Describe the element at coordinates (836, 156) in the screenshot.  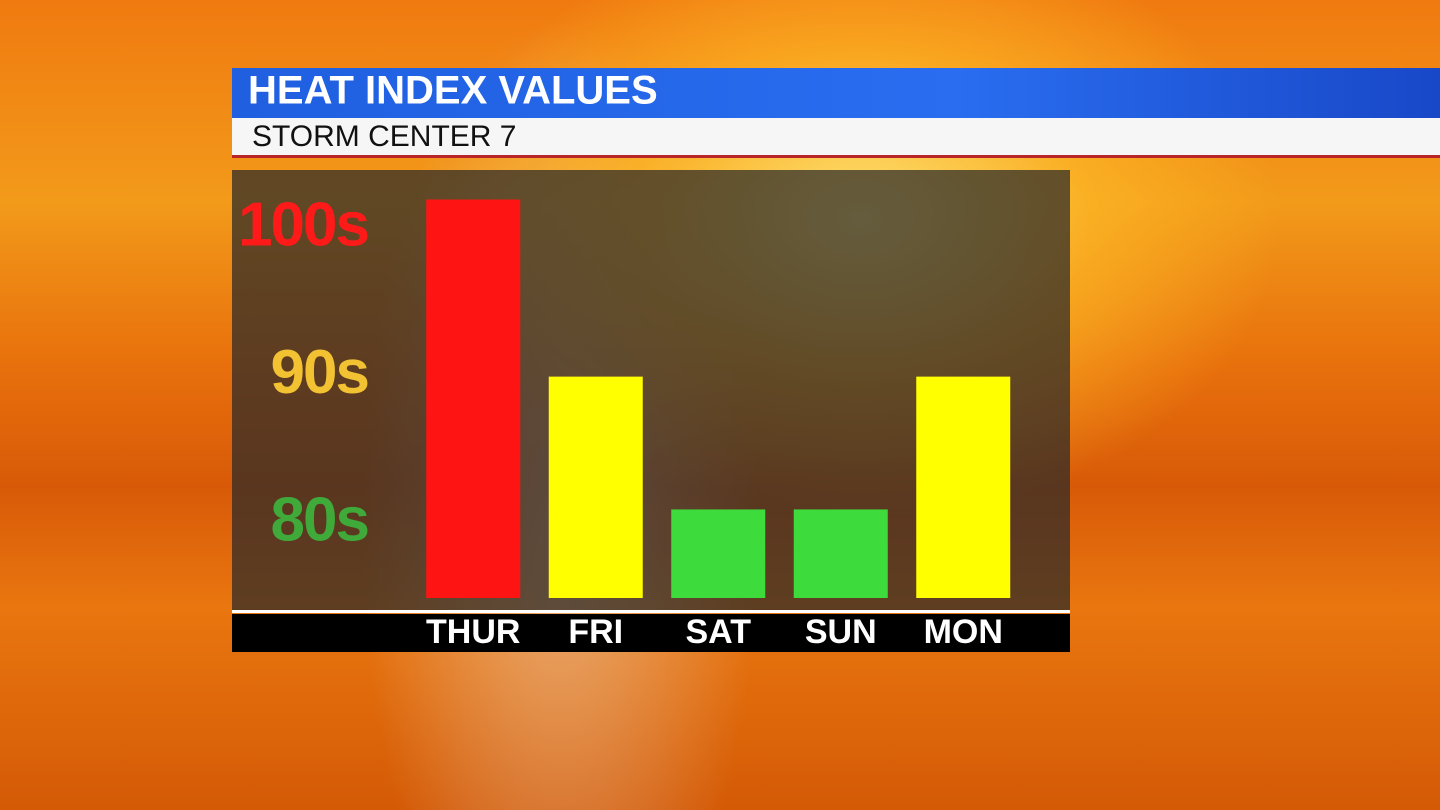
I see `subtitle-rule` at that location.